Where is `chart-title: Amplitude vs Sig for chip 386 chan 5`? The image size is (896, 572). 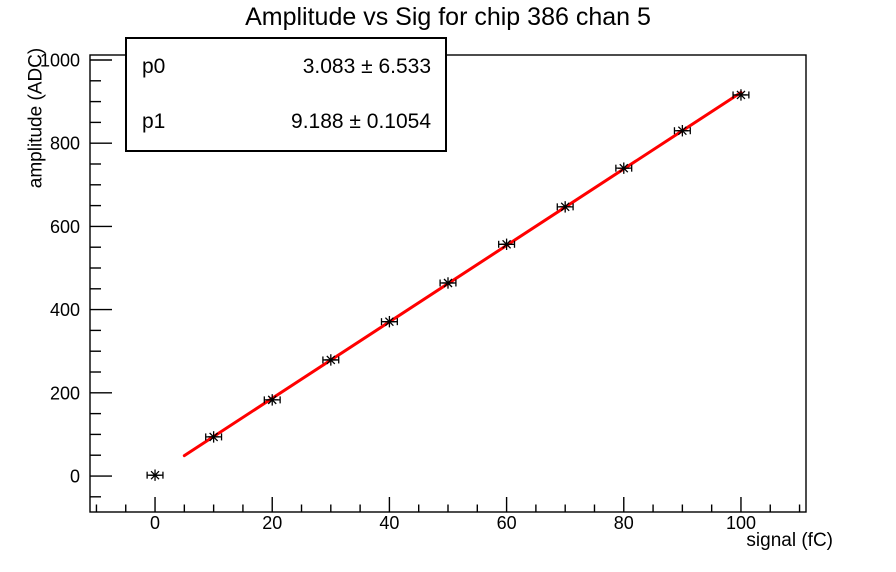
chart-title: Amplitude vs Sig for chip 386 chan 5 is located at coordinates (448, 17).